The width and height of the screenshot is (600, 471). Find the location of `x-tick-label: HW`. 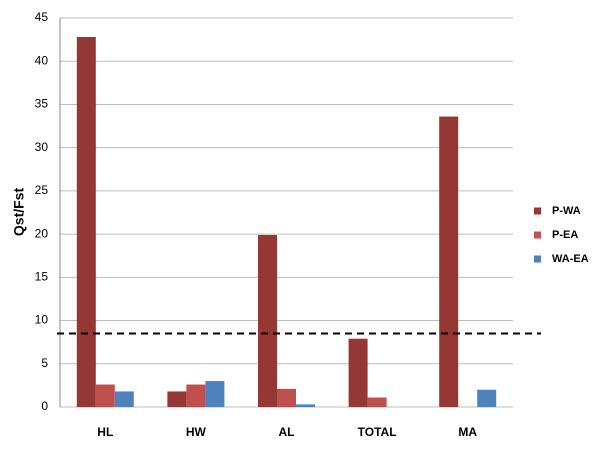

x-tick-label: HW is located at coordinates (196, 432).